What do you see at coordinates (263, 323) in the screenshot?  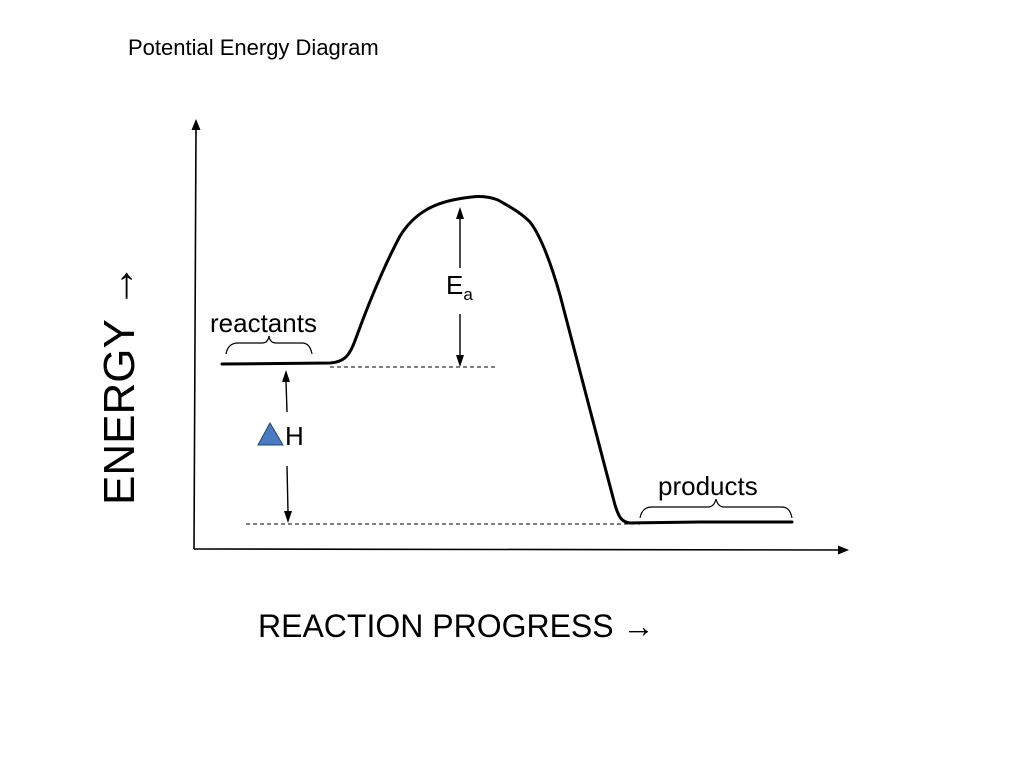 I see `reactants-label: reactants` at bounding box center [263, 323].